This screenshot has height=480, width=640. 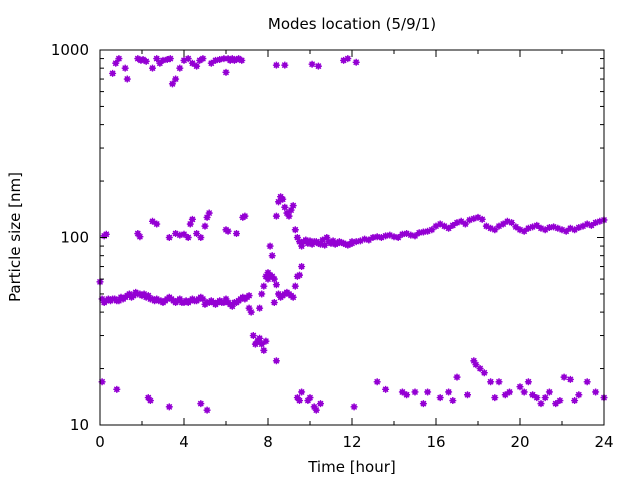 I want to click on x-tick-label: 24, so click(x=603, y=442).